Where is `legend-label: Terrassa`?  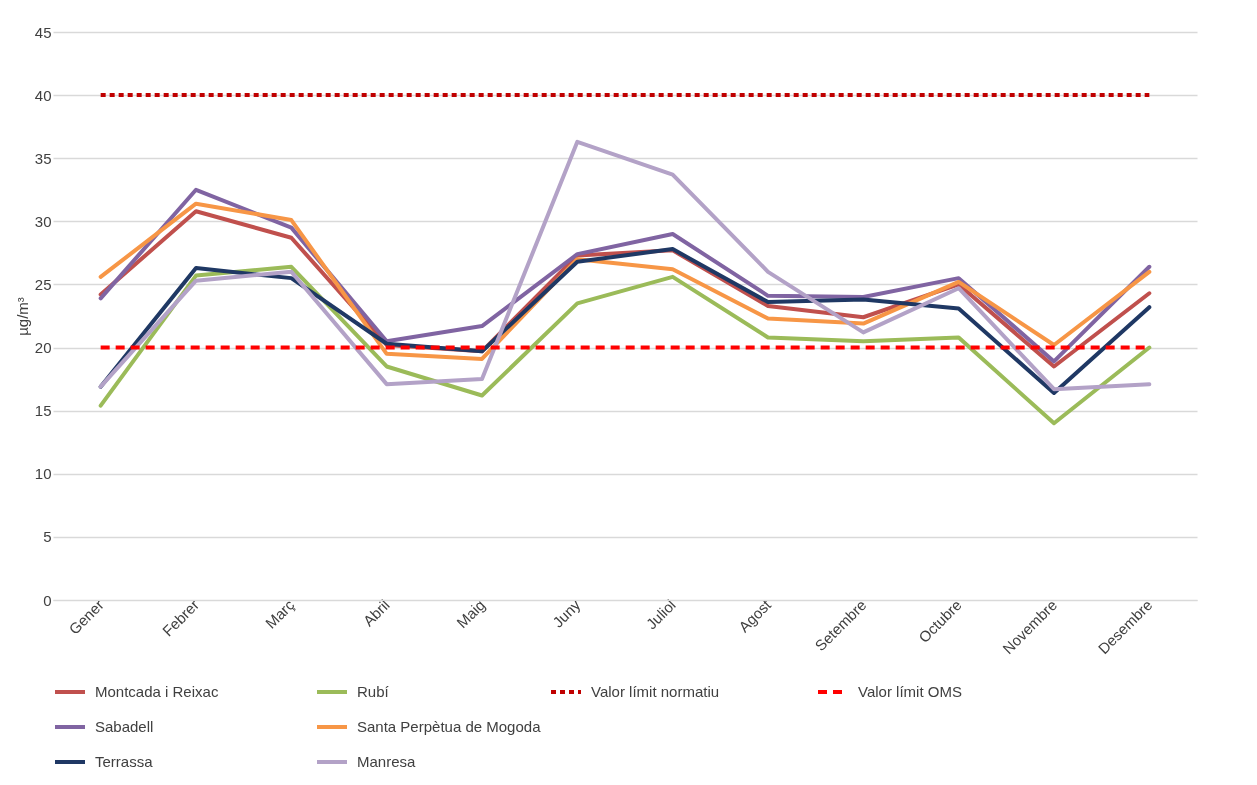
legend-label: Terrassa is located at coordinates (124, 761).